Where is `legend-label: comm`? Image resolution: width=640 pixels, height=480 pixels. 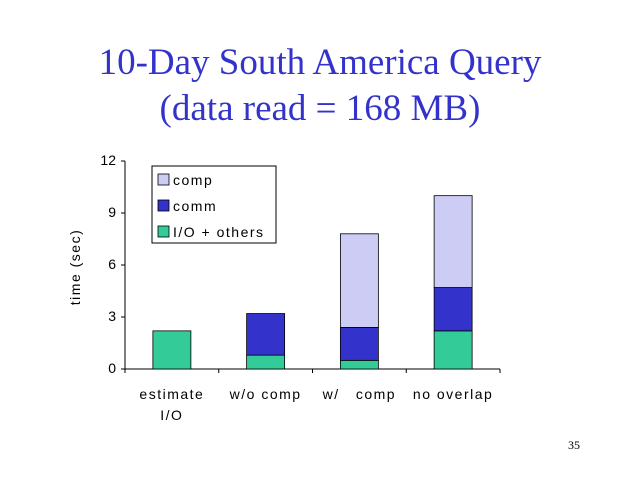 legend-label: comm is located at coordinates (195, 206).